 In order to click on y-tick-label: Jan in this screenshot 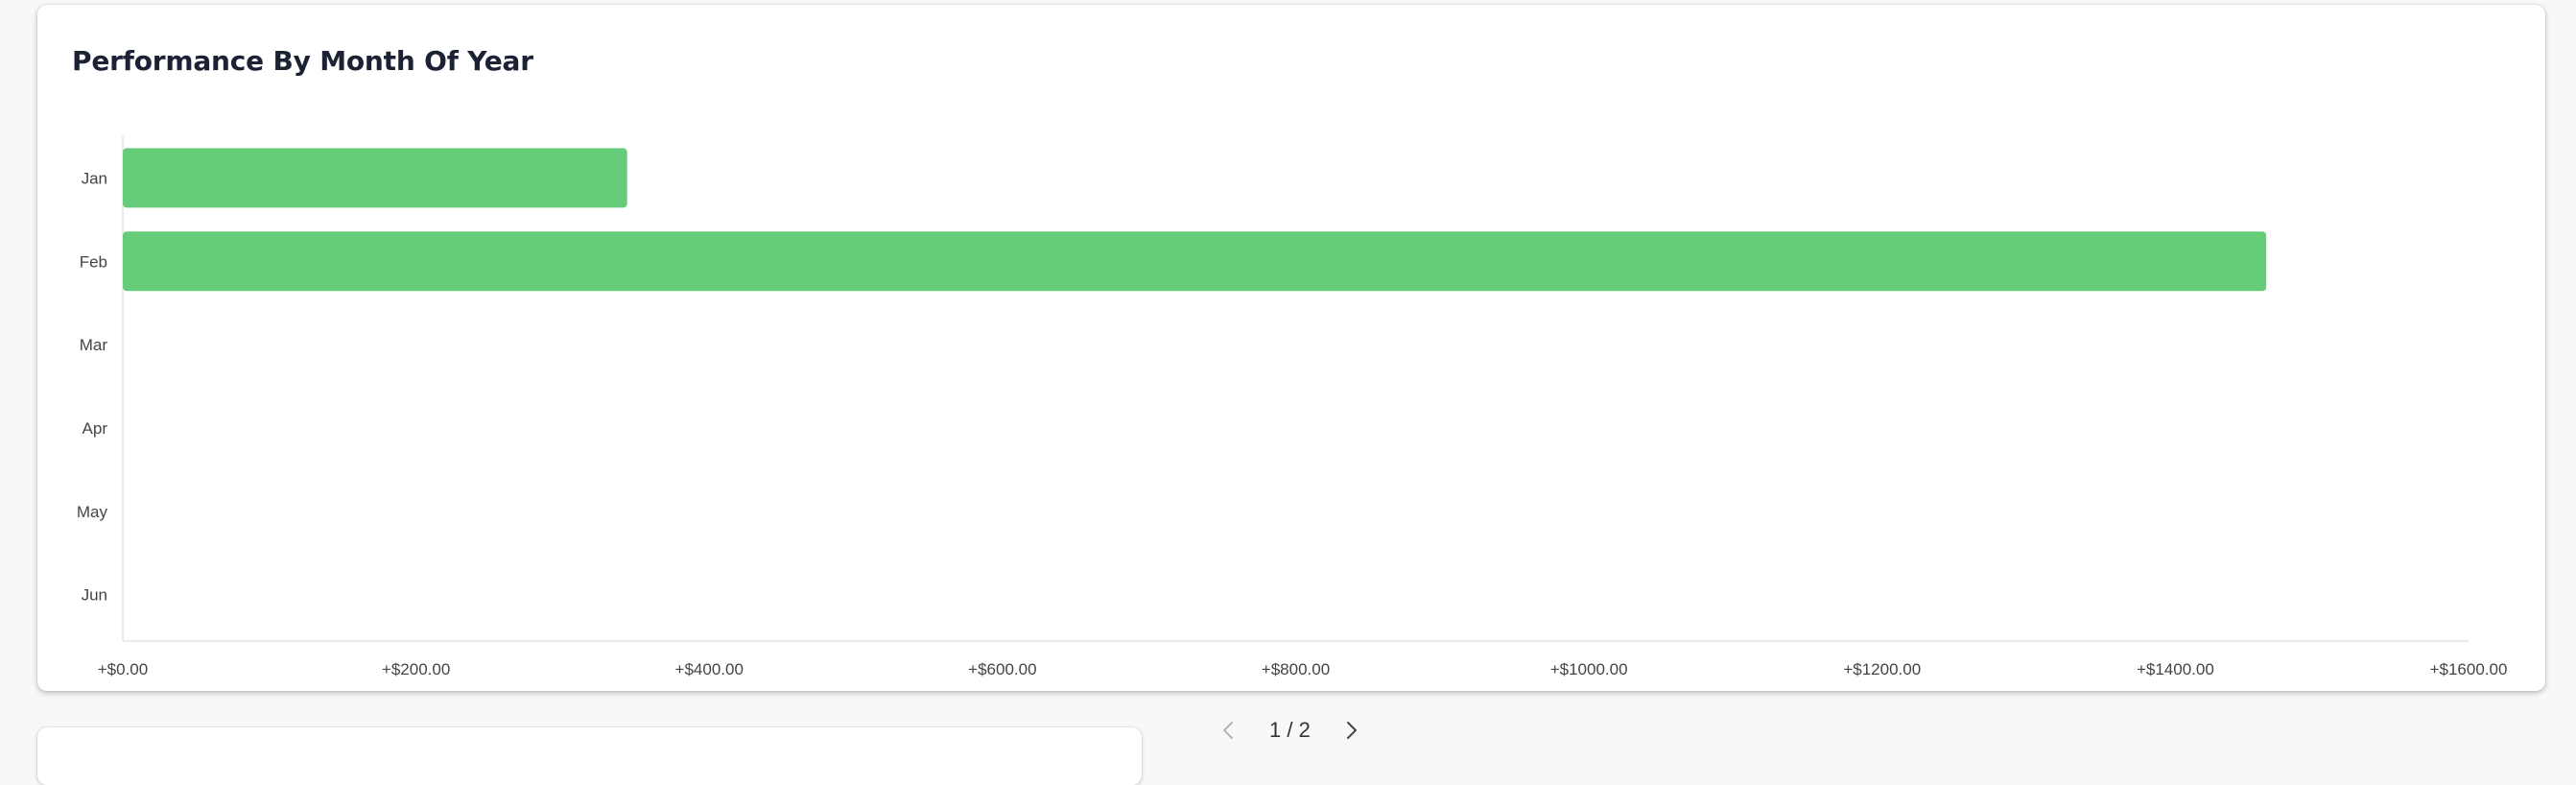, I will do `click(95, 178)`.